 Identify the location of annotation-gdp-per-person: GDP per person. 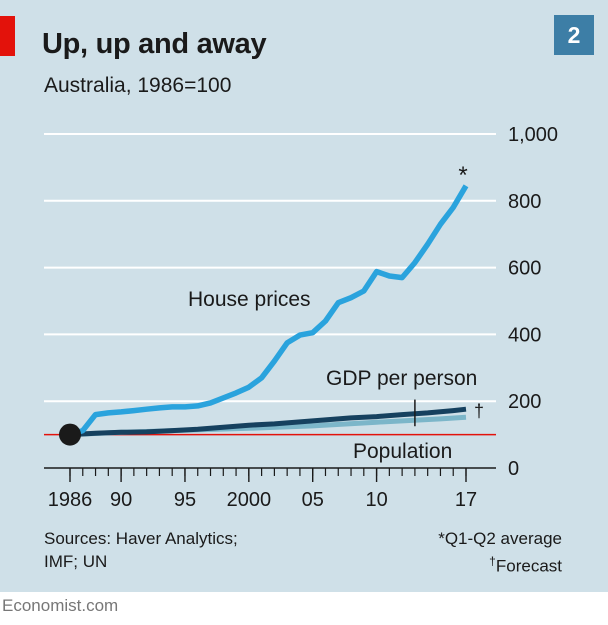
(401, 378).